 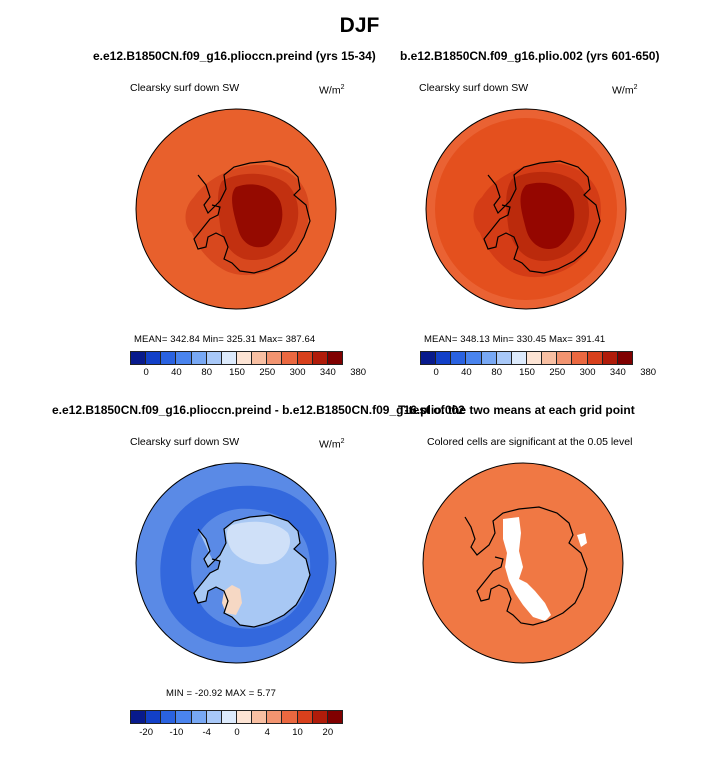 What do you see at coordinates (206, 732) in the screenshot?
I see `colorbar-tick-label: -4` at bounding box center [206, 732].